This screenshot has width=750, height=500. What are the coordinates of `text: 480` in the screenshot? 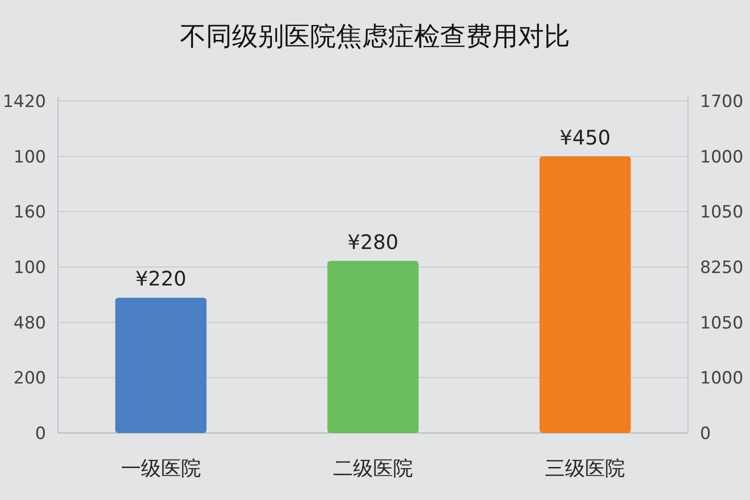 It's located at (30, 323).